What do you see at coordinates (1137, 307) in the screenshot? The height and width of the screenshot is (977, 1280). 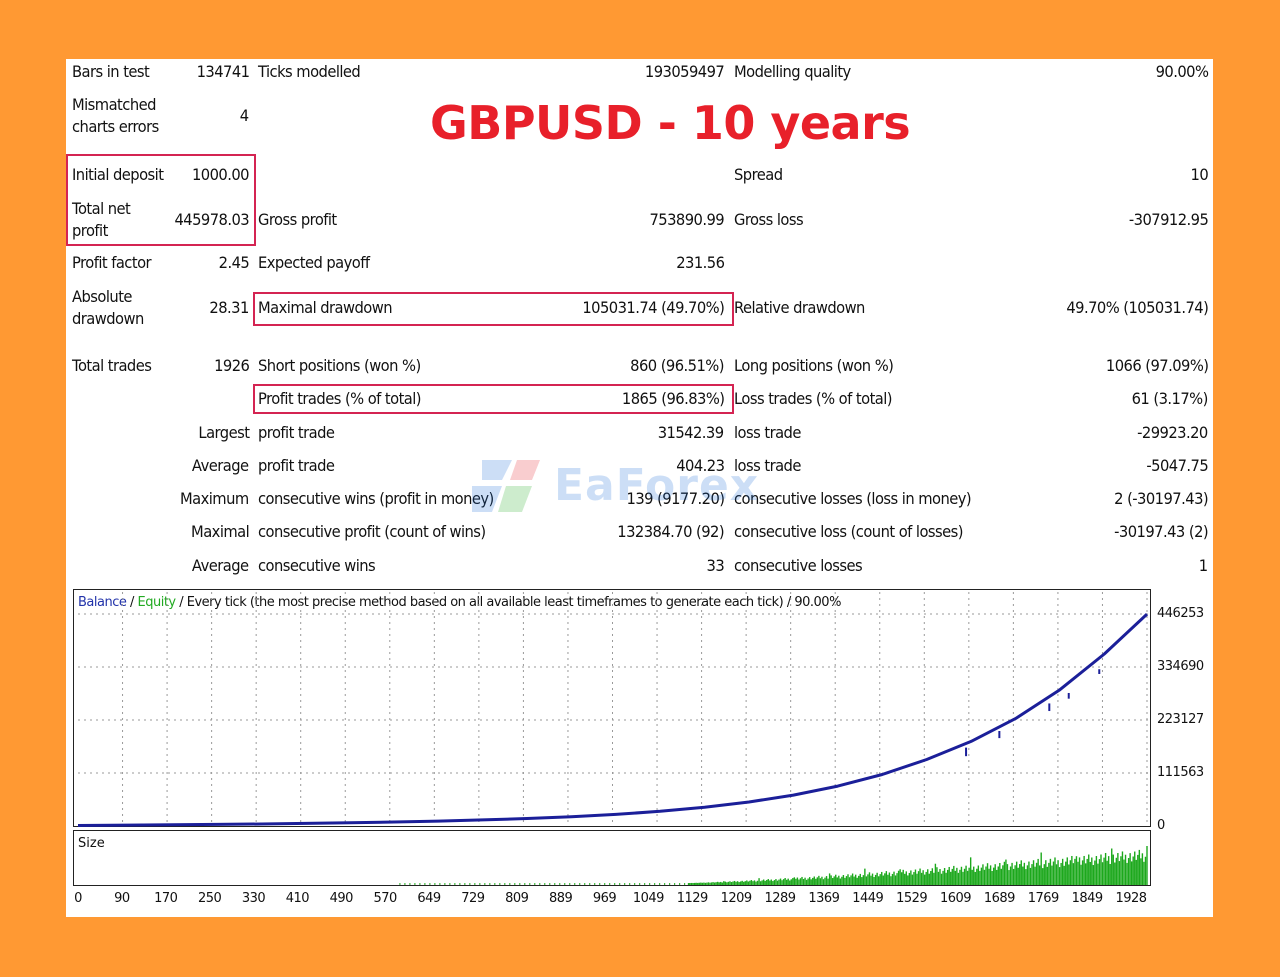 I see `stat-value: 49.70% (105031.74)` at bounding box center [1137, 307].